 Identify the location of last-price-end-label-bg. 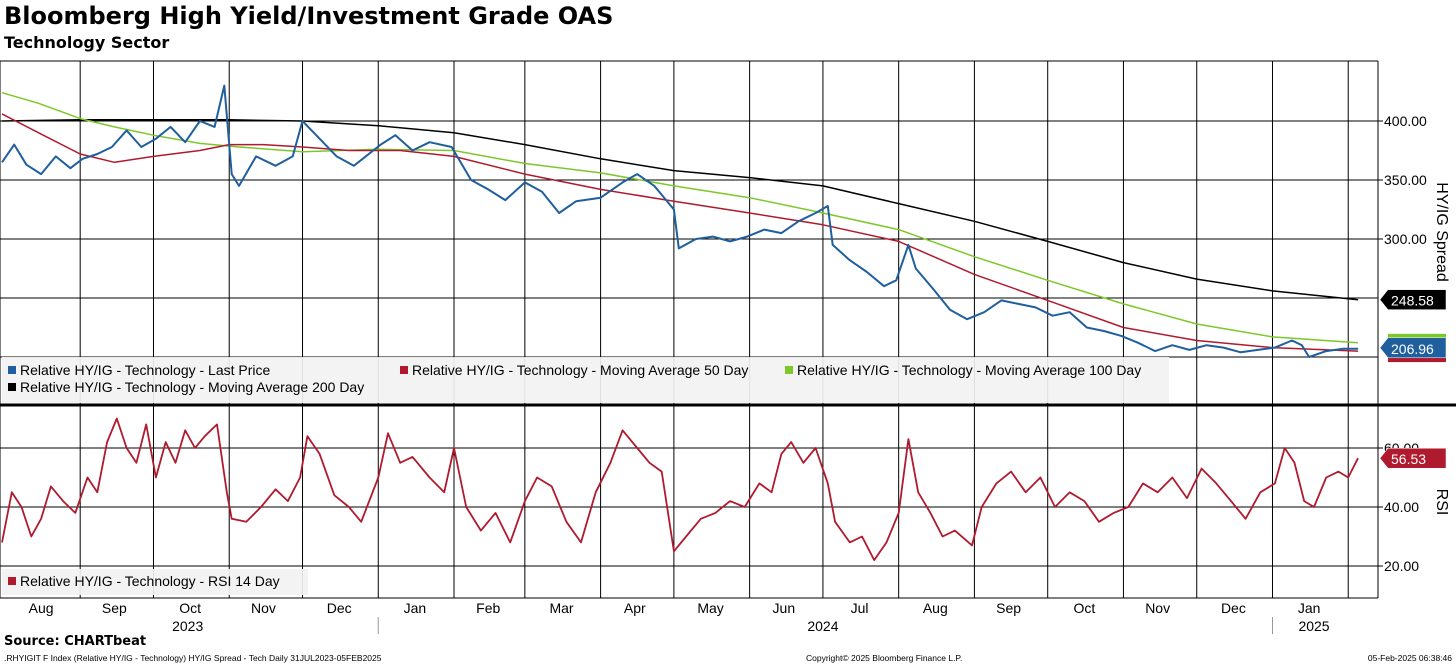
(1413, 348).